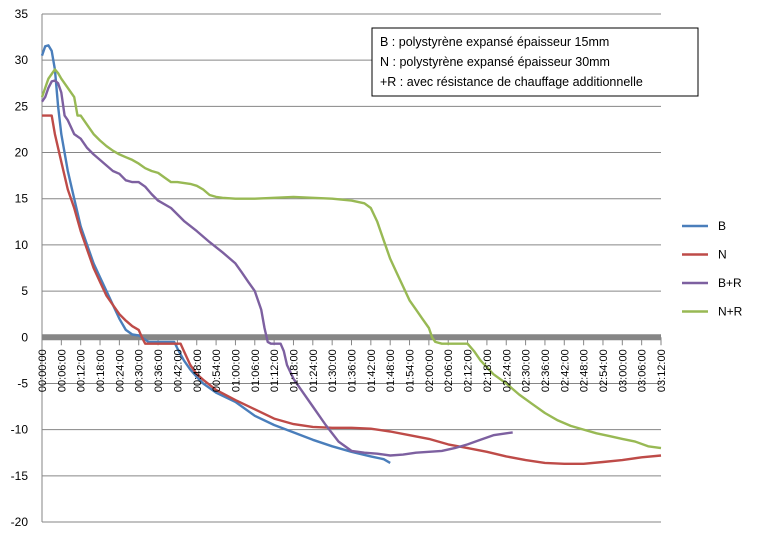  Describe the element at coordinates (20, 476) in the screenshot. I see `y-tick-label: -15` at that location.